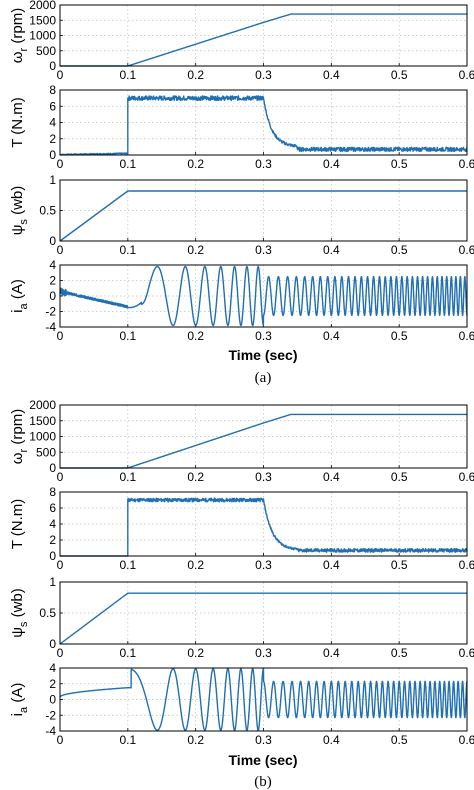  Describe the element at coordinates (19, 35) in the screenshot. I see `y-axis-label: ωr (rpm)` at that location.